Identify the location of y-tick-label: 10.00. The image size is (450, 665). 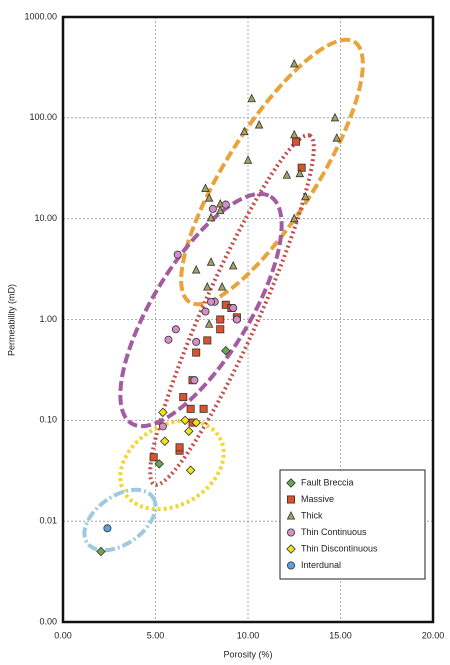
(45, 218).